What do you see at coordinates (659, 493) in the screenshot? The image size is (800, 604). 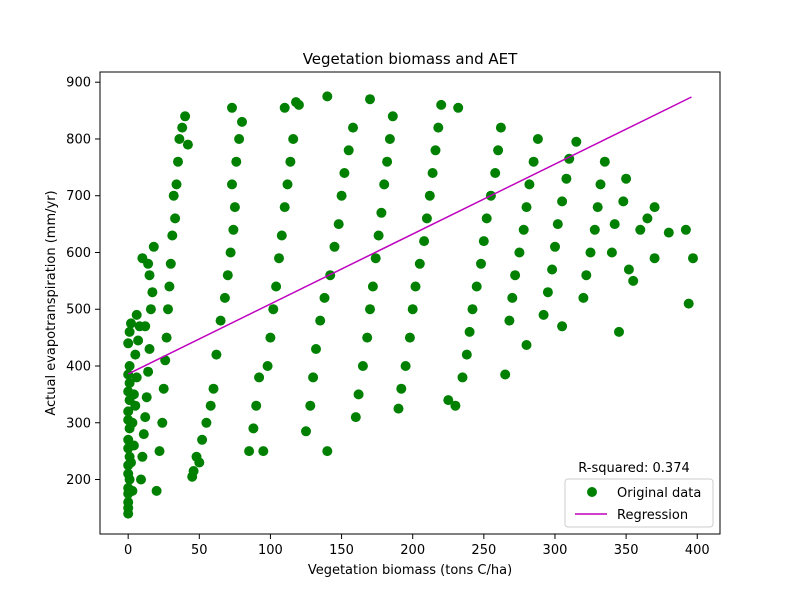 I see `legend-label-original-data: Original data` at bounding box center [659, 493].